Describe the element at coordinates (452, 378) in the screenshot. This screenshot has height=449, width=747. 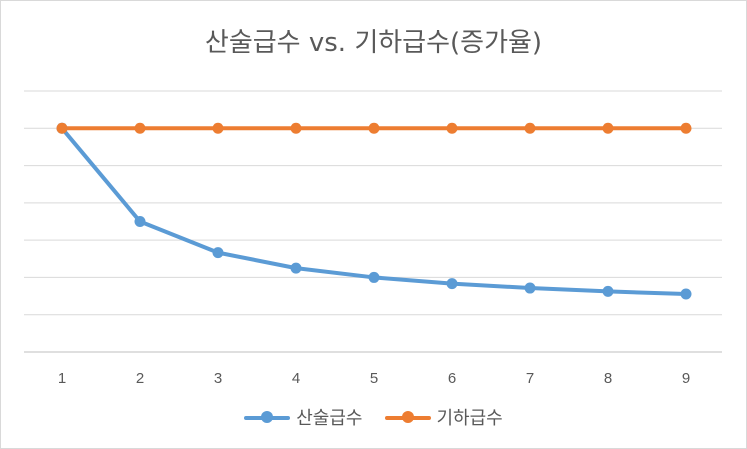
I see `x-tick-label: 6` at that location.